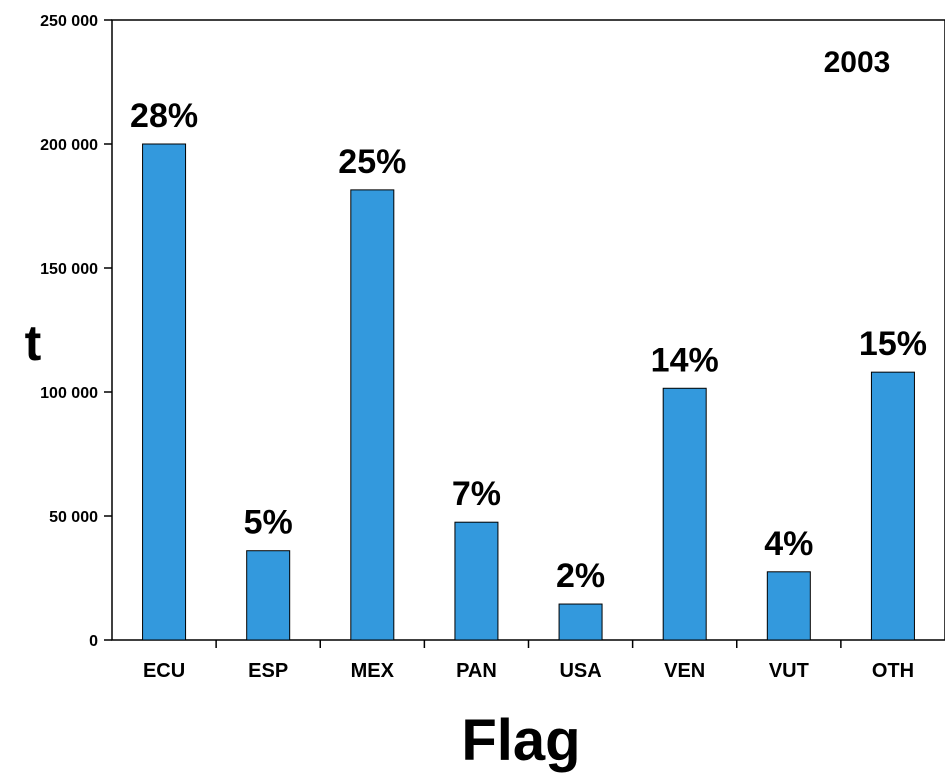 This screenshot has height=773, width=945. What do you see at coordinates (684, 671) in the screenshot?
I see `x-tick-label: VEN` at bounding box center [684, 671].